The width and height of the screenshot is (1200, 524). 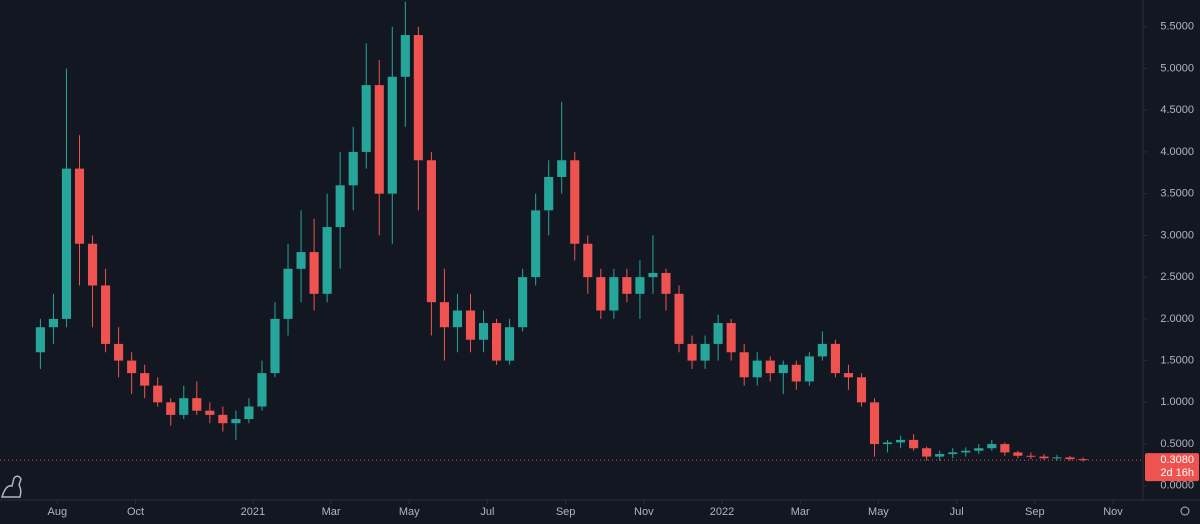 I want to click on y-tick-label: 1.5000, so click(x=1177, y=361).